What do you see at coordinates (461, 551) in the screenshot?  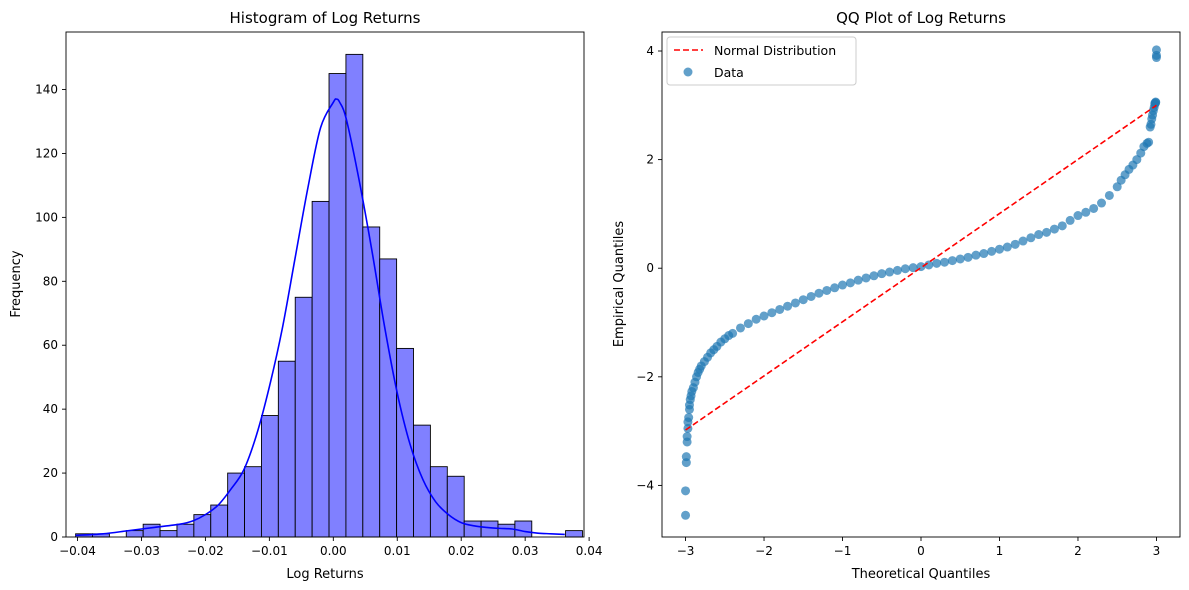 I see `histogram-x-tick-label: 0.02` at bounding box center [461, 551].